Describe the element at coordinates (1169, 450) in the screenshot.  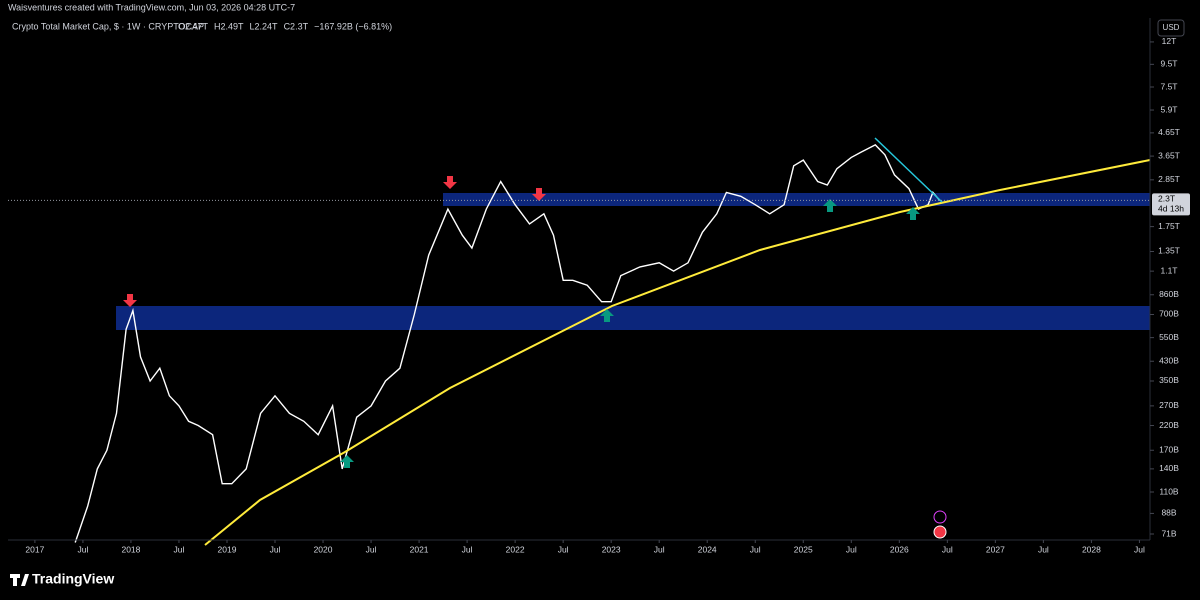
I see `y-tick-label: 170B` at that location.